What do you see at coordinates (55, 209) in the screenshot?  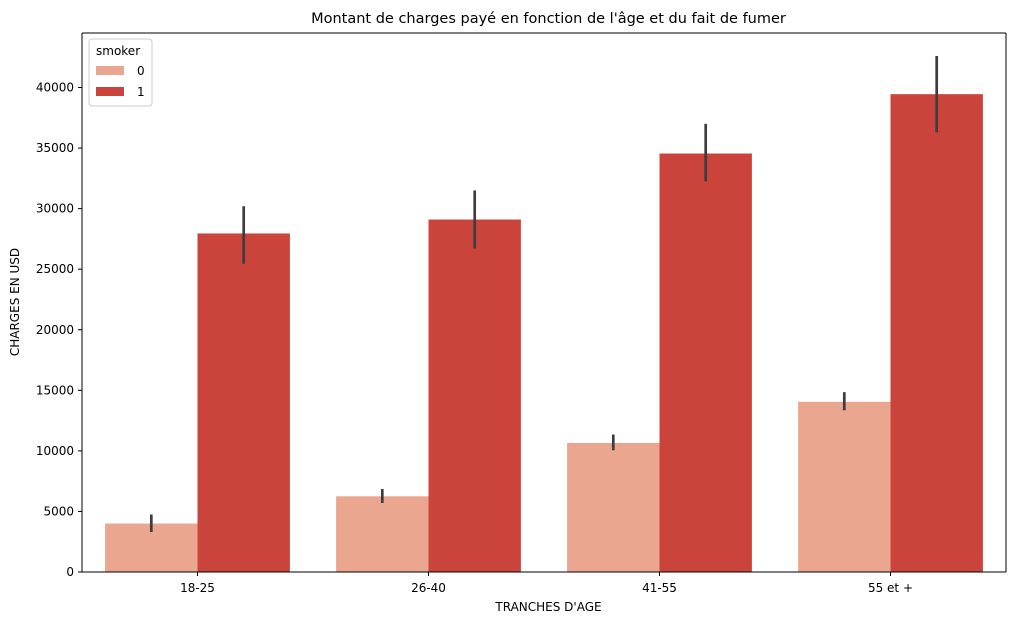 I see `y-tick-label-30000: 30000` at bounding box center [55, 209].